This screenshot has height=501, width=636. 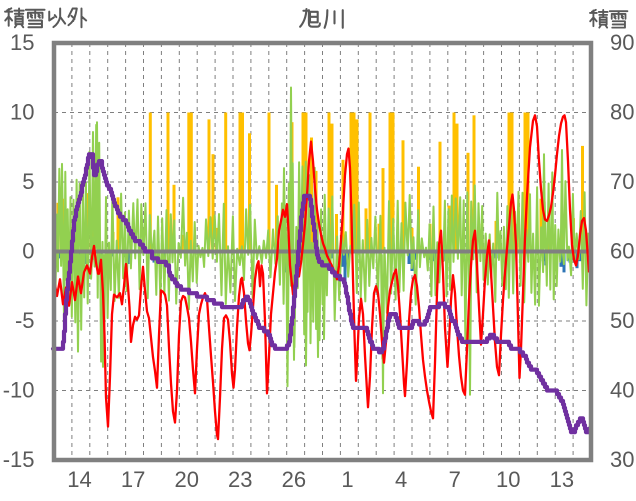 I want to click on svg-text: 7, so click(x=455, y=479).